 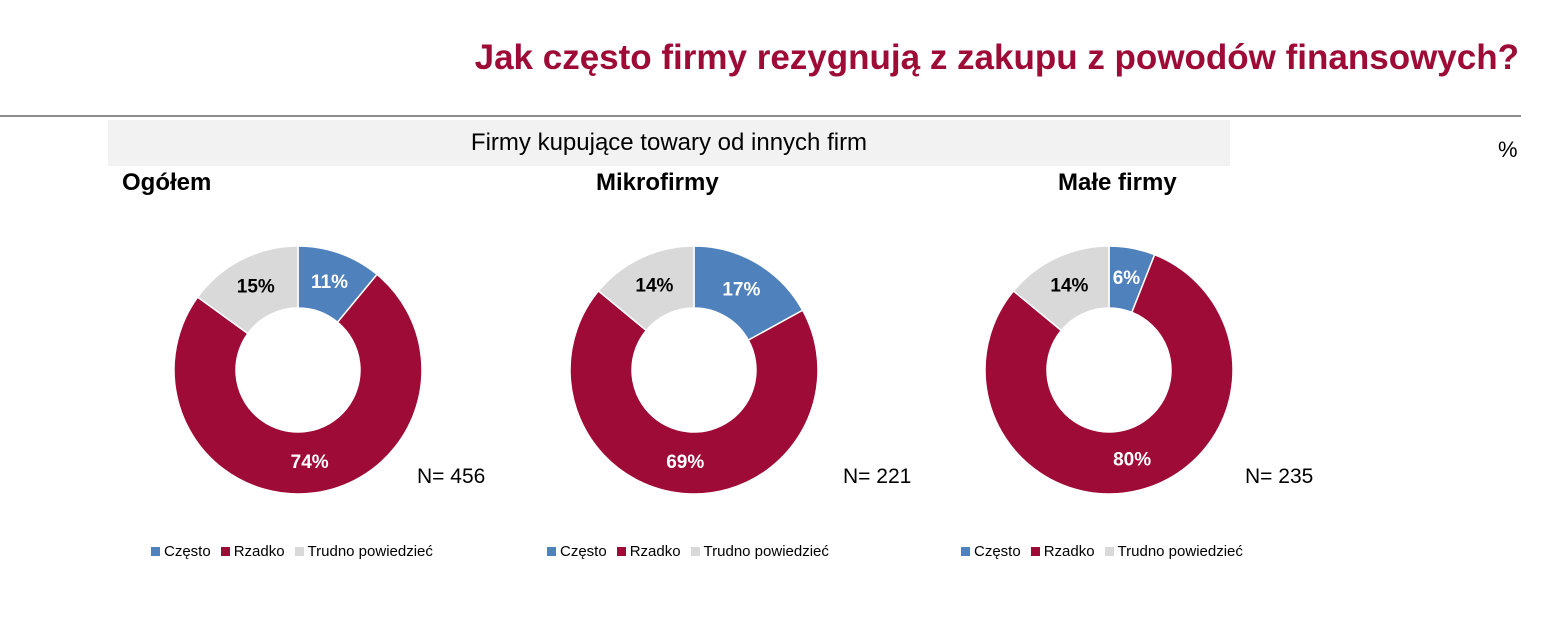 What do you see at coordinates (292, 551) in the screenshot?
I see `legend-ogolem: Często Rzadko Trudno powiedzieć` at bounding box center [292, 551].